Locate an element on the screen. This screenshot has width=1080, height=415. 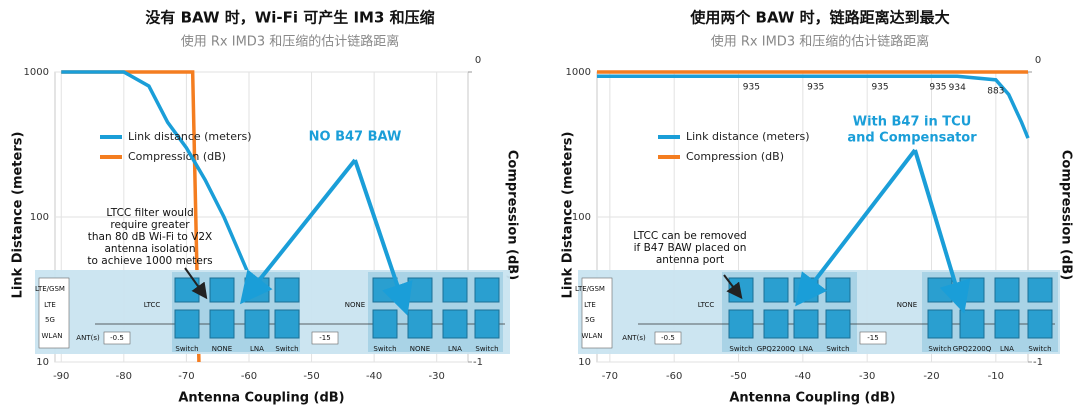
x-tick-label: -60 is located at coordinates (249, 376).